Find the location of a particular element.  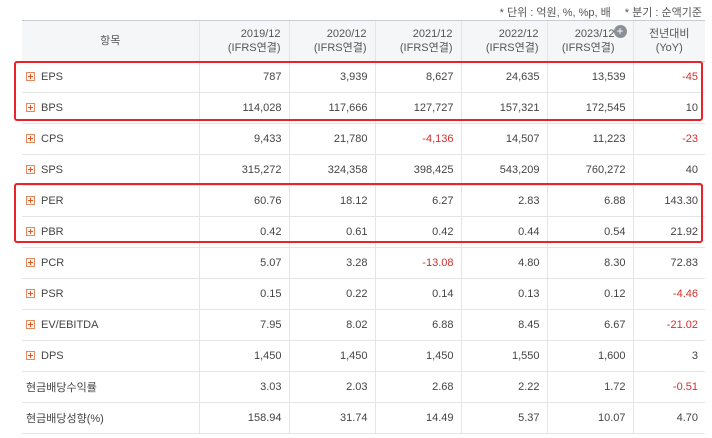

row-label: 현금배당성향(%) is located at coordinates (65, 419).